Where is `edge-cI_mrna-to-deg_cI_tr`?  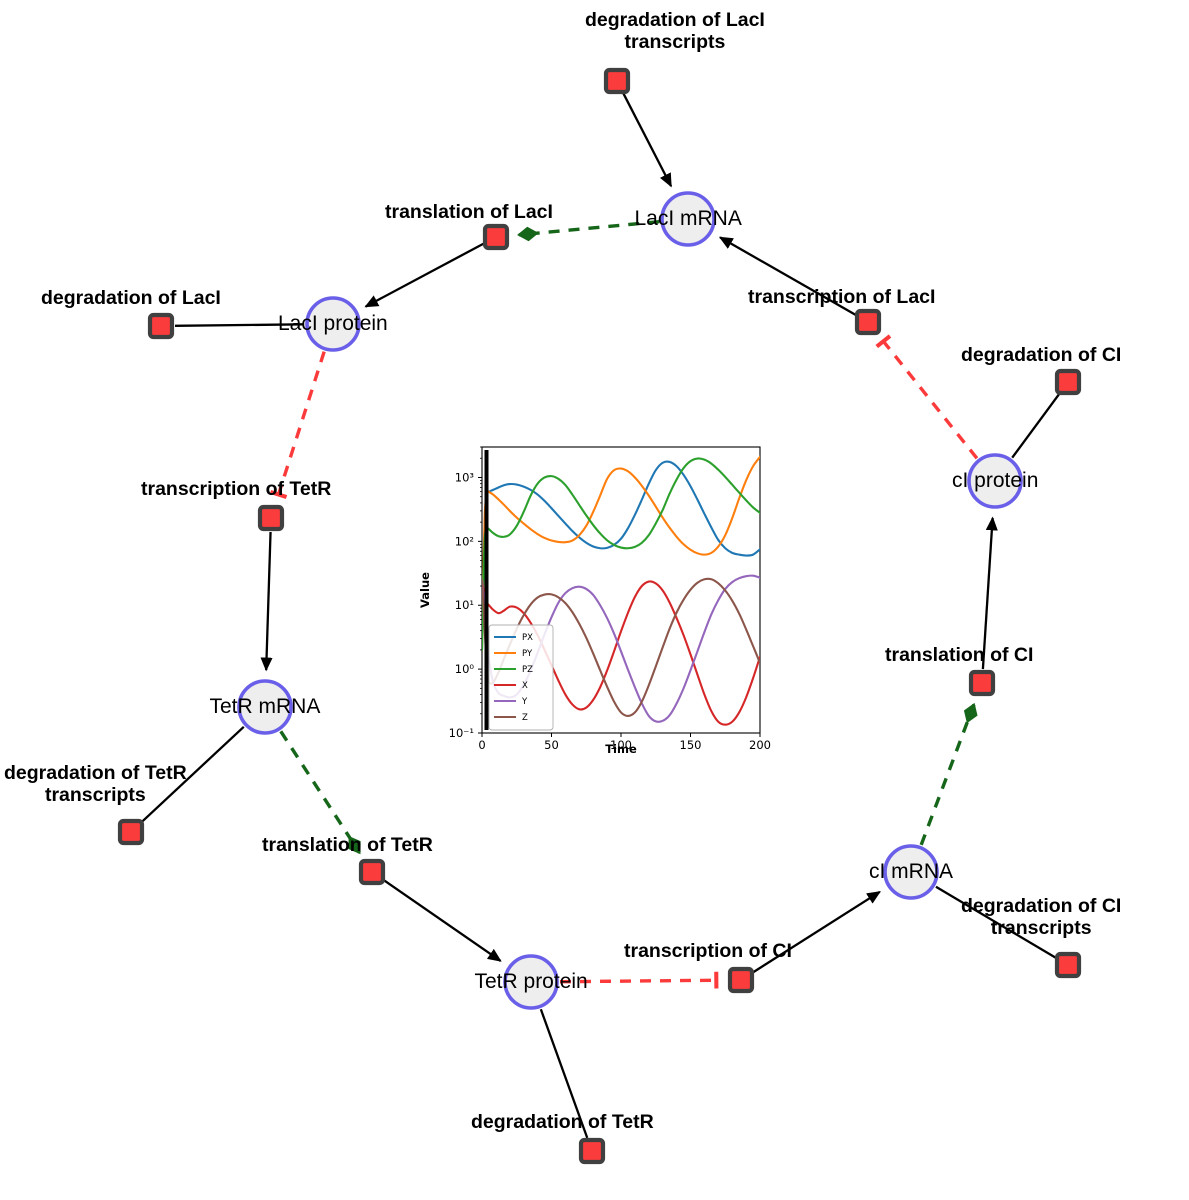
edge-cI_mrna-to-deg_cI_tr is located at coordinates (996, 922).